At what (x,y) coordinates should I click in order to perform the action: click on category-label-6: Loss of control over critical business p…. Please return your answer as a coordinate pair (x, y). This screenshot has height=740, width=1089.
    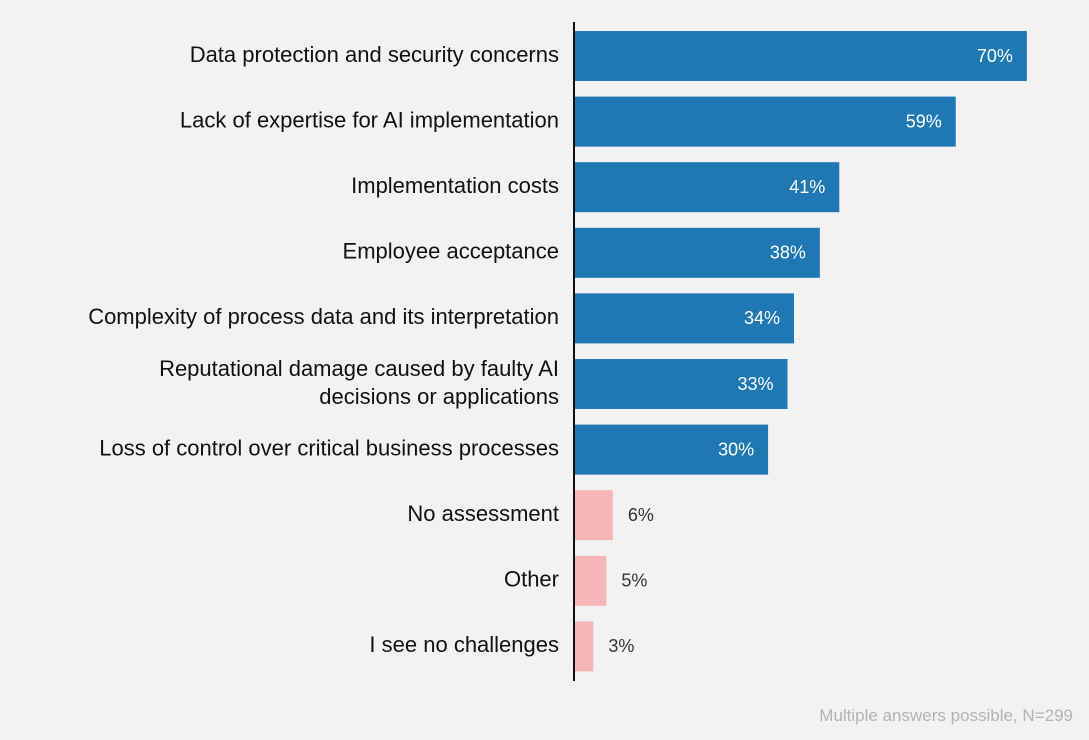
    Looking at the image, I should click on (329, 447).